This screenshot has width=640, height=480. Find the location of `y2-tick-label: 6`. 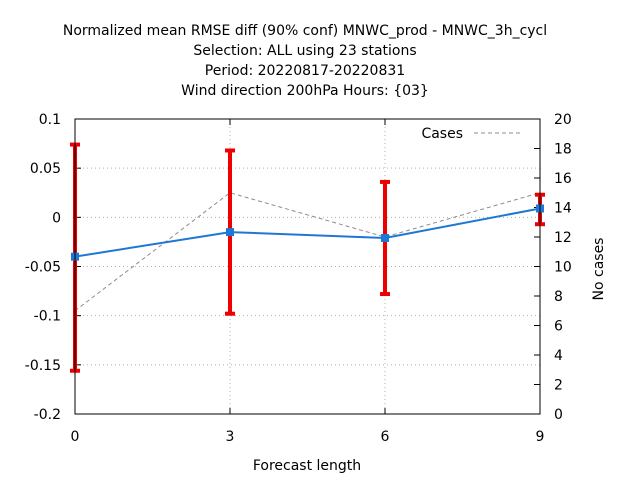

y2-tick-label: 6 is located at coordinates (558, 327).